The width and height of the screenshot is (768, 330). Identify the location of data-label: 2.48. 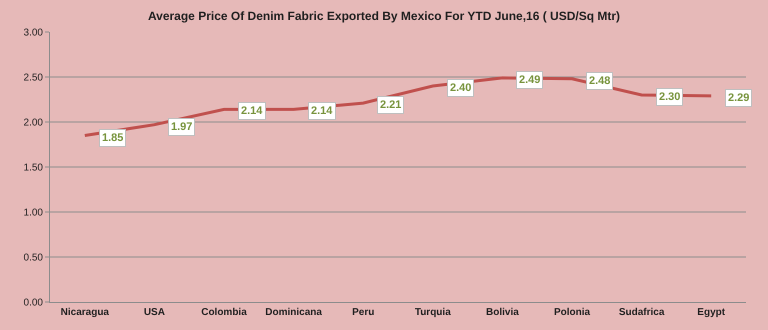
(599, 81).